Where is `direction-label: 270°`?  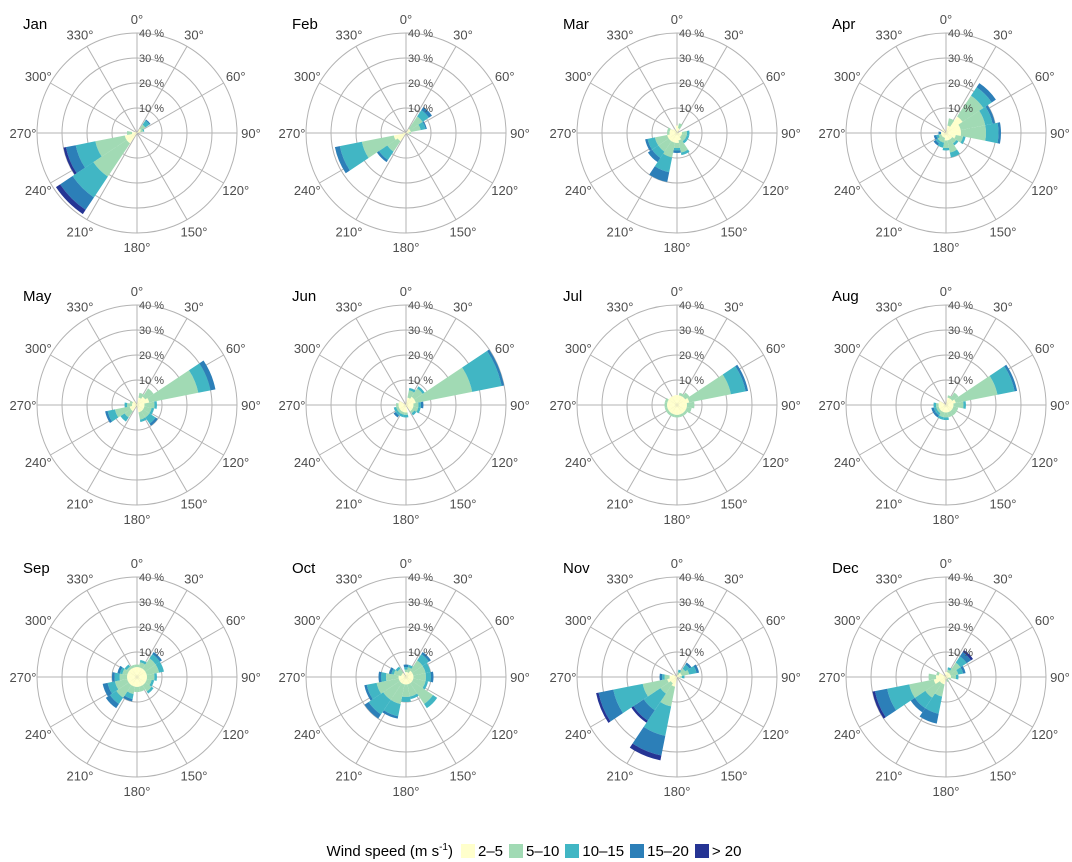
direction-label: 270° is located at coordinates (563, 405).